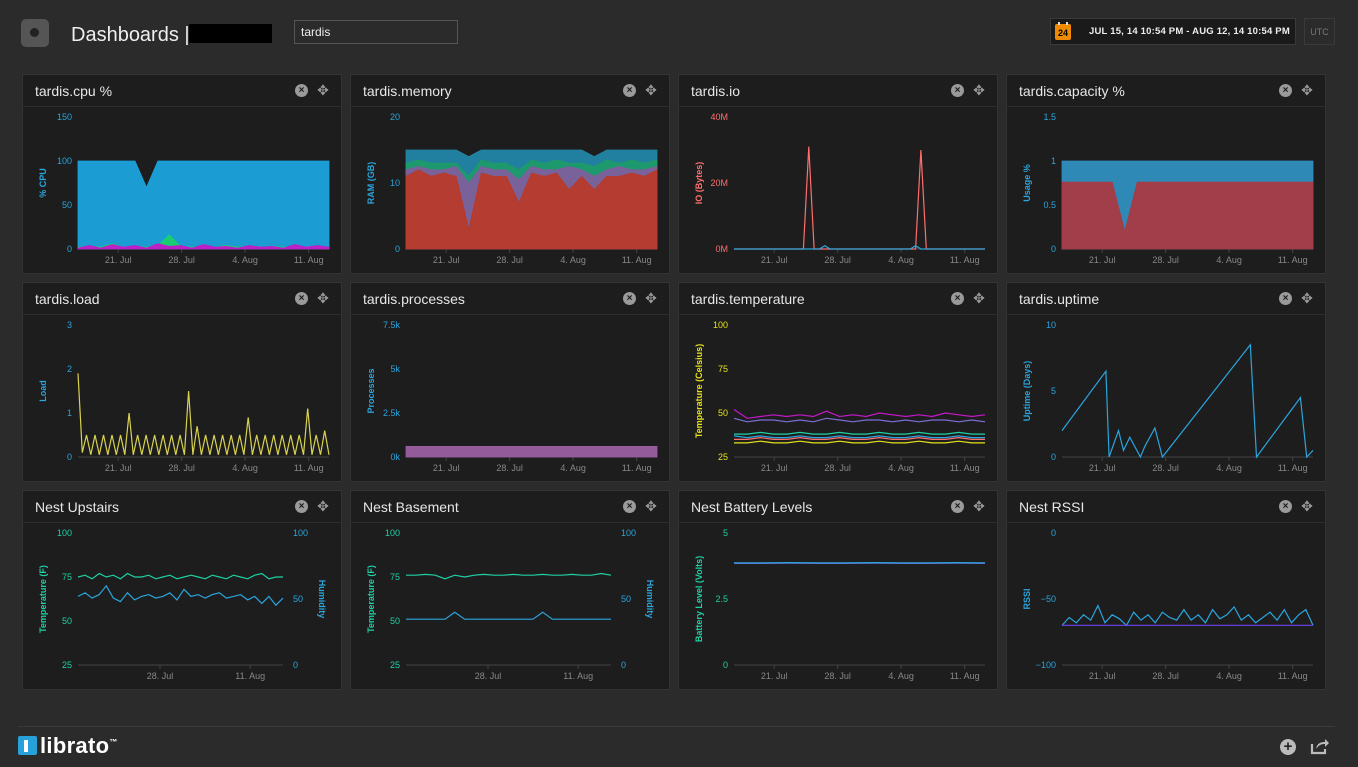 This screenshot has width=1358, height=767. What do you see at coordinates (395, 369) in the screenshot?
I see `y-tick-label: 5k` at bounding box center [395, 369].